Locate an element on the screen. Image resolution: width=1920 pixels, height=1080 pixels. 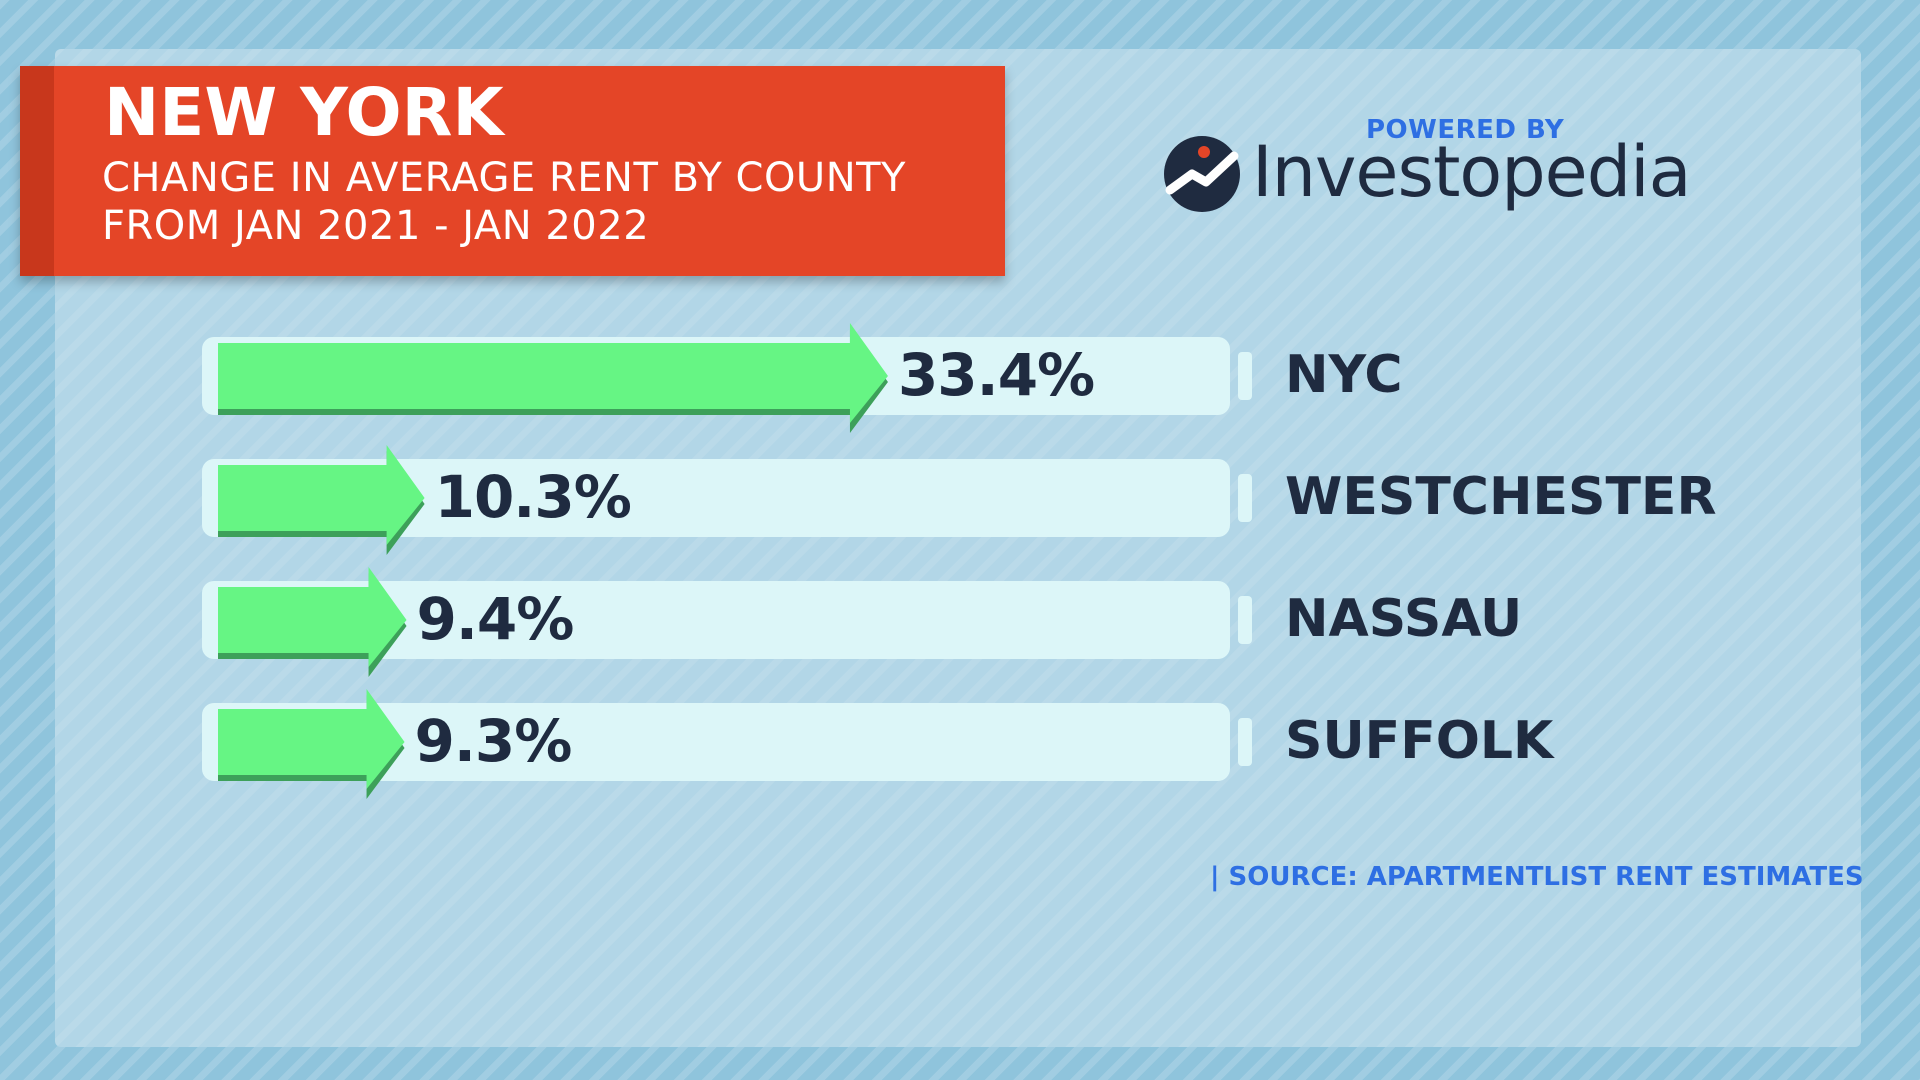
bar-nassau is located at coordinates (312, 617).